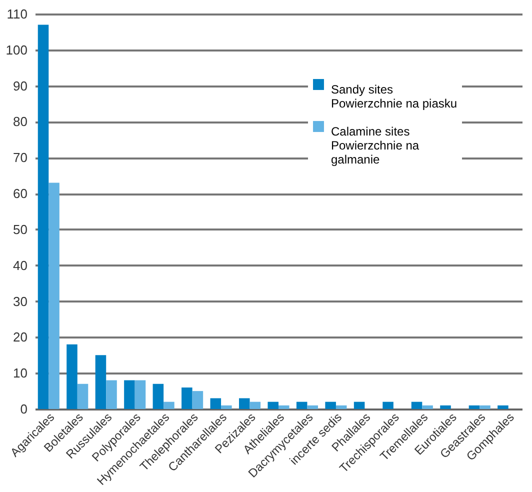  What do you see at coordinates (24, 409) in the screenshot?
I see `y-tick-label: 0` at bounding box center [24, 409].